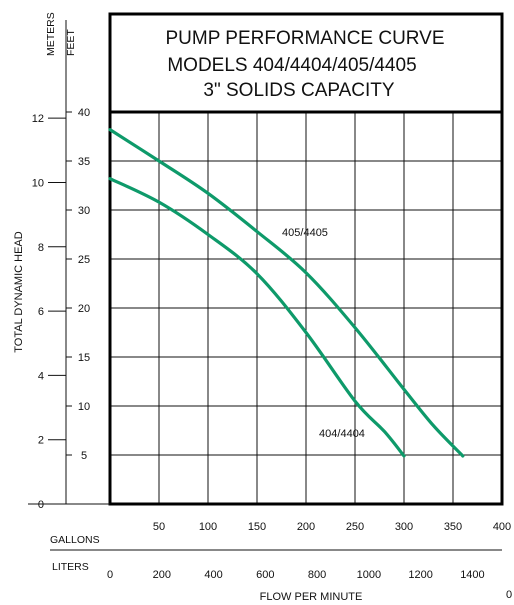 The height and width of the screenshot is (605, 514). Describe the element at coordinates (306, 527) in the screenshot. I see `x-tick-gallons-200: 200` at that location.